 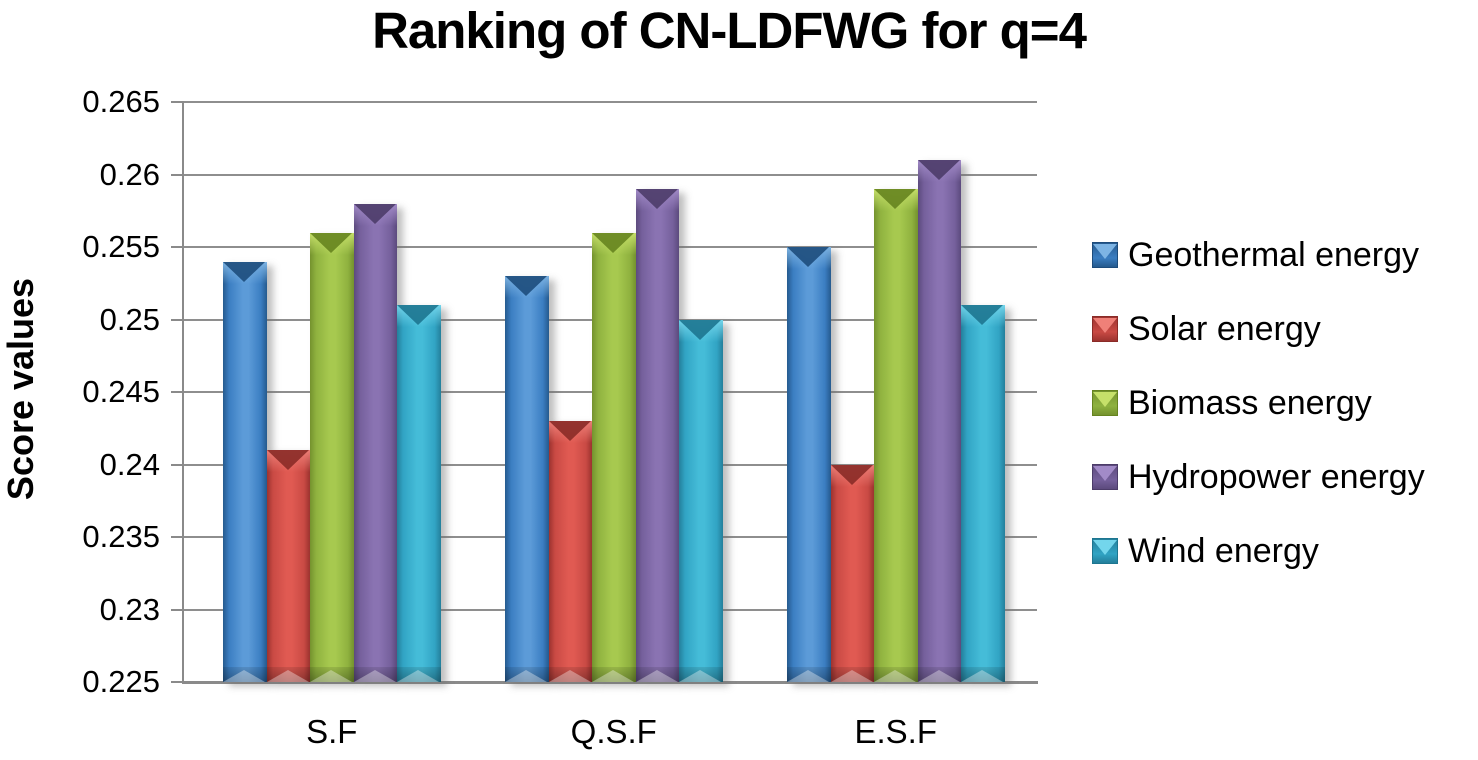 What do you see at coordinates (1223, 550) in the screenshot?
I see `legend-label: Wind energy` at bounding box center [1223, 550].